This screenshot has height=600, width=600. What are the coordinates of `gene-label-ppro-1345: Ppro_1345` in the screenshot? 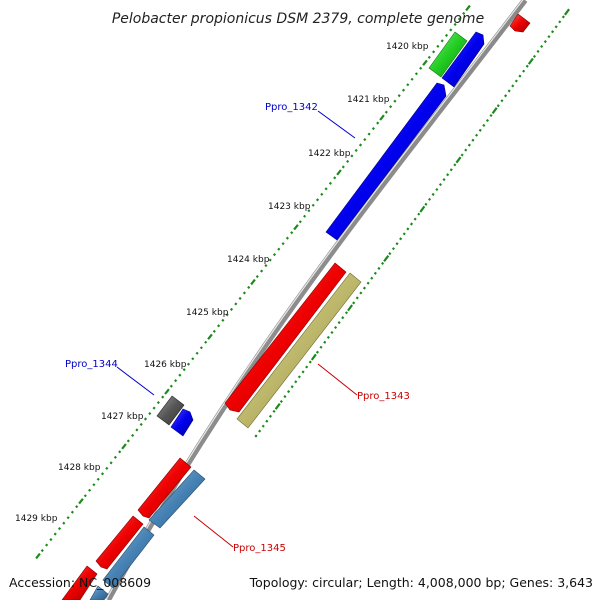 It's located at (239, 534).